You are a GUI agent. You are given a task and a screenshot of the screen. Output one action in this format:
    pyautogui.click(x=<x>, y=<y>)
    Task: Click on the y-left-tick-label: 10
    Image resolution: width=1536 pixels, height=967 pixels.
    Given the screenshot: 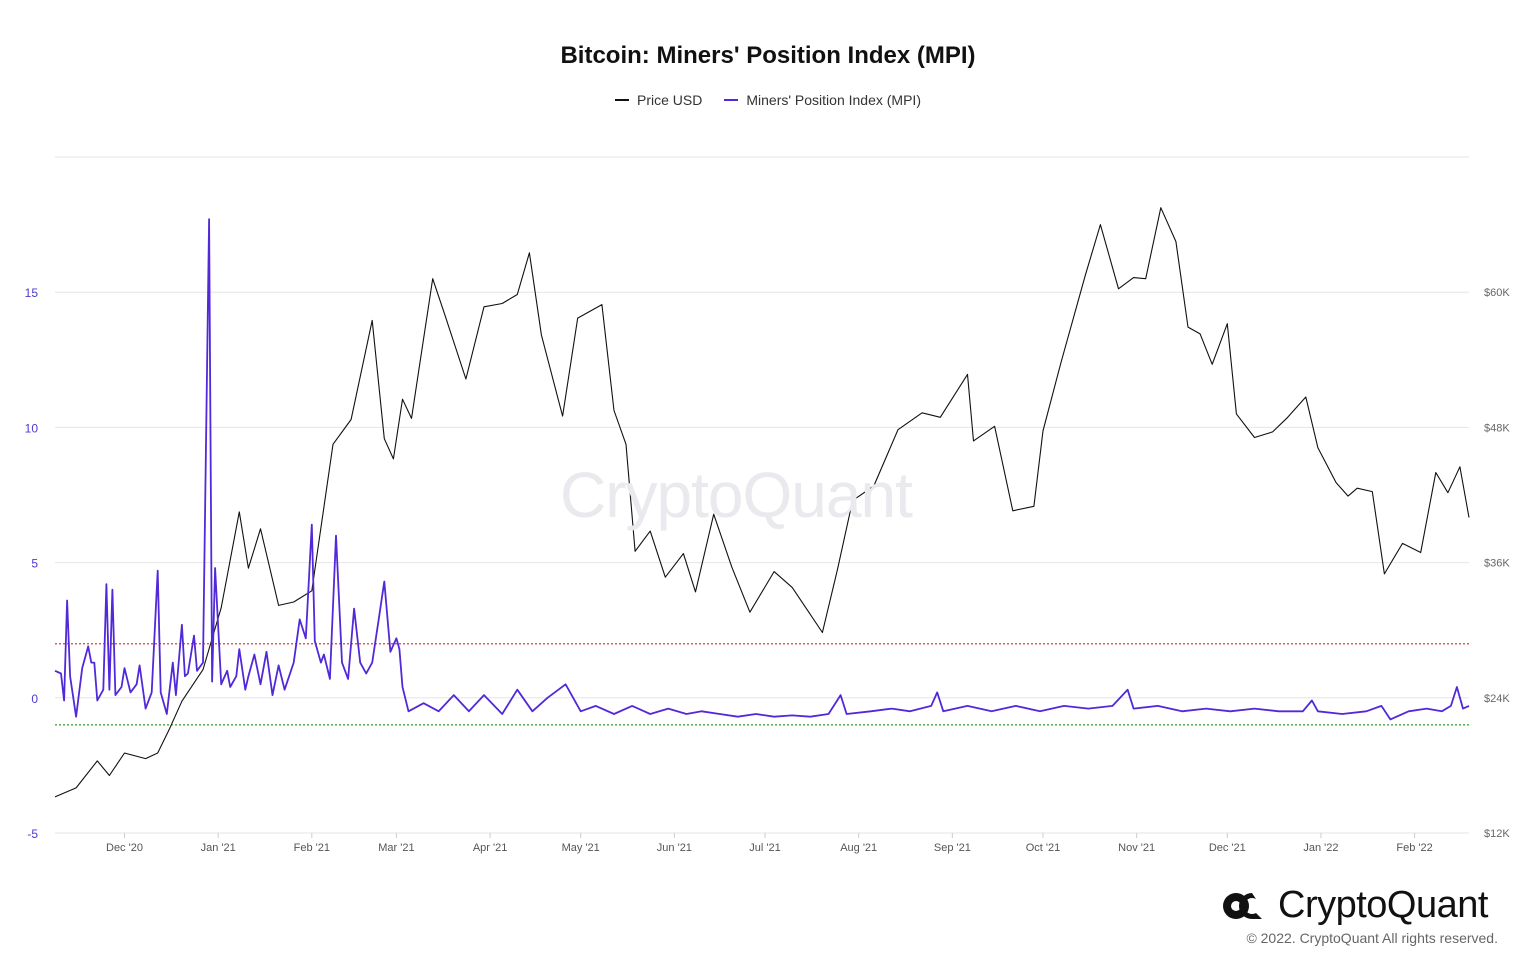 What is the action you would take?
    pyautogui.click(x=32, y=428)
    